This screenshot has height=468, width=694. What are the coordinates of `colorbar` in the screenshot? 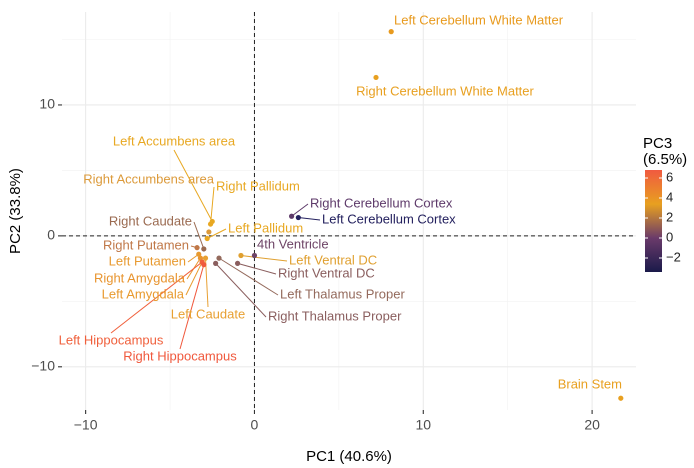 It's located at (653, 221).